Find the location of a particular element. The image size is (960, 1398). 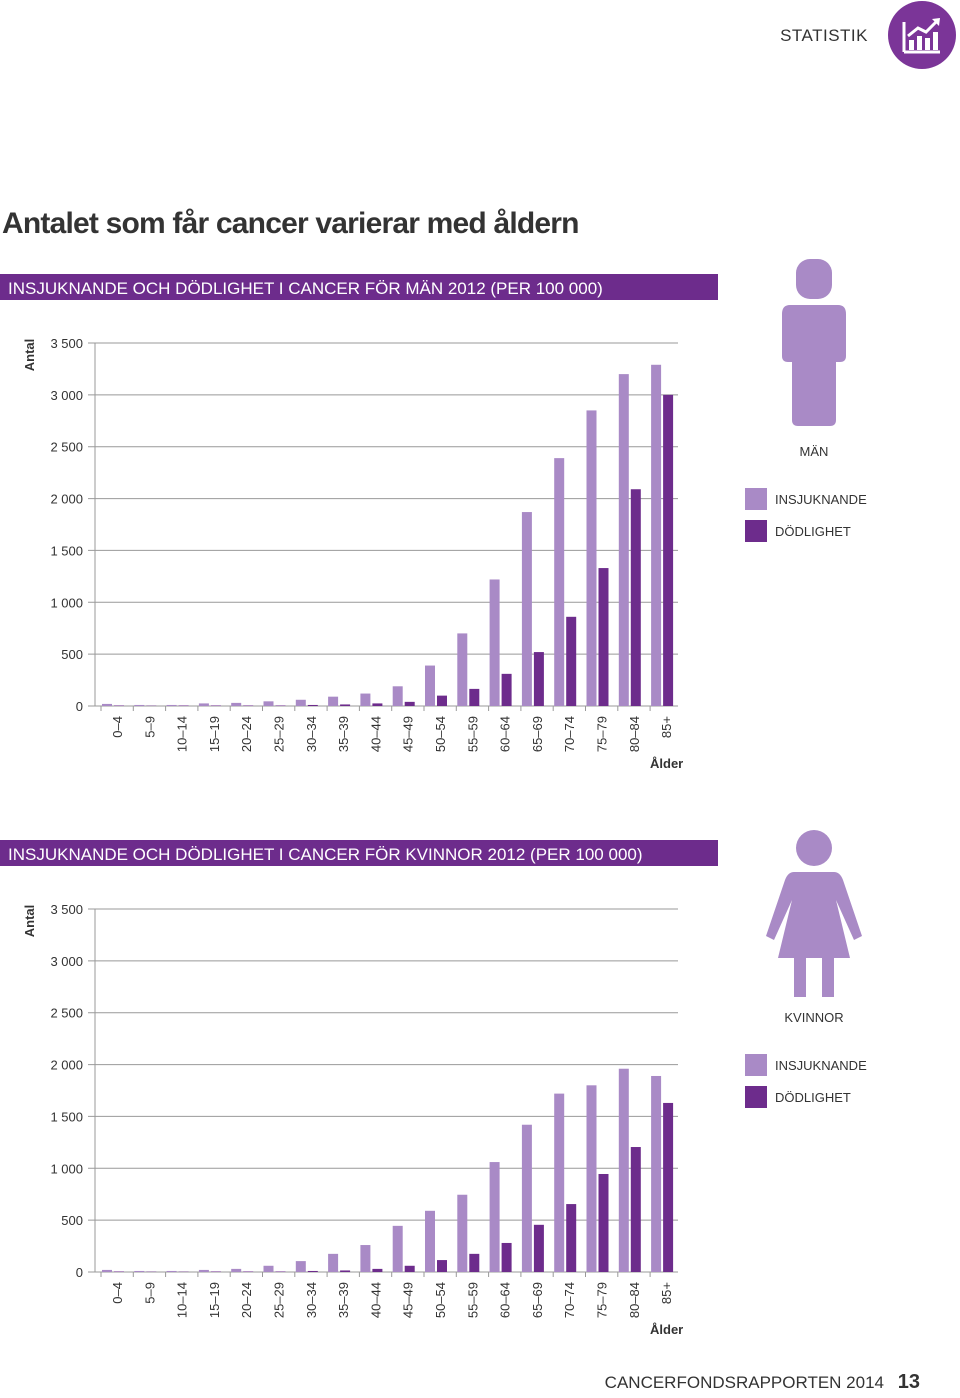

x-tick-label: 55–59 is located at coordinates (472, 1300).